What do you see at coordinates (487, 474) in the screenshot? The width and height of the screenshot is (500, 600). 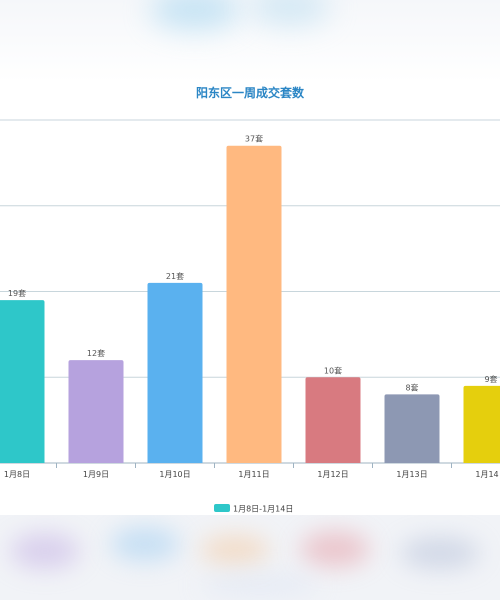 I see `x-tick-label: 1月14日` at bounding box center [487, 474].